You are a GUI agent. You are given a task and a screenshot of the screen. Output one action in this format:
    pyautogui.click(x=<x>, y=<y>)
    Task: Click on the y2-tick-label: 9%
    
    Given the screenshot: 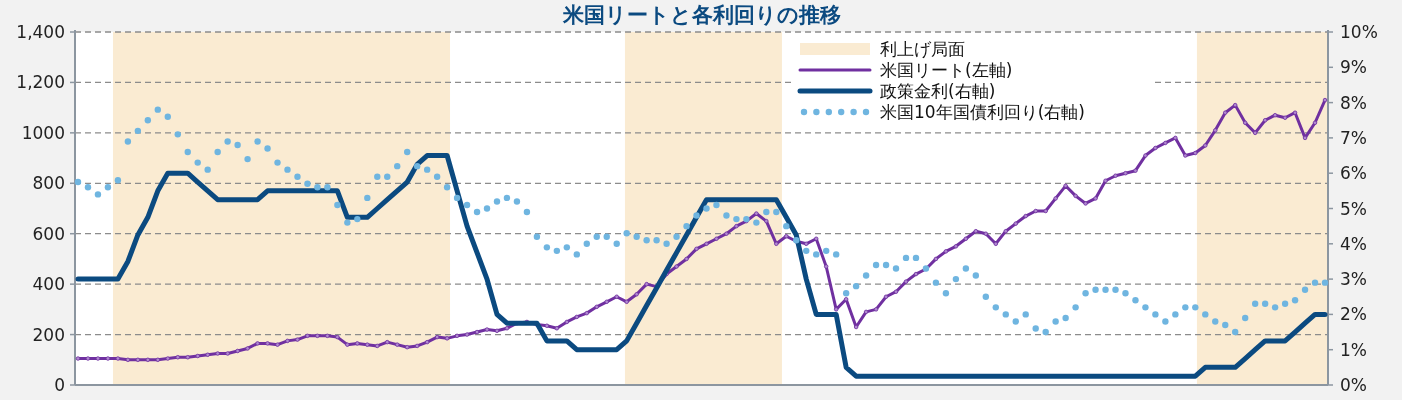 What is the action you would take?
    pyautogui.click(x=1353, y=67)
    